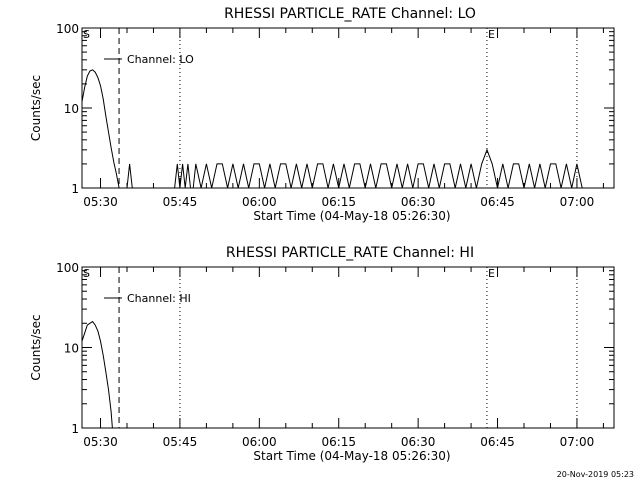 Image resolution: width=640 pixels, height=480 pixels. Describe the element at coordinates (351, 456) in the screenshot. I see `x-axis-label-hi: Start Time (04-May-18 05:26:30)` at that location.